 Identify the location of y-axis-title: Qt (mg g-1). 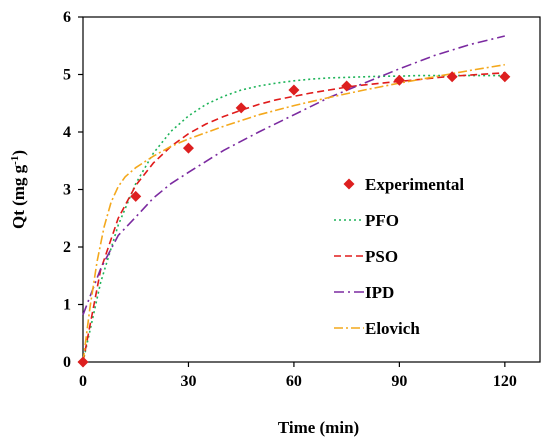
(18, 189).